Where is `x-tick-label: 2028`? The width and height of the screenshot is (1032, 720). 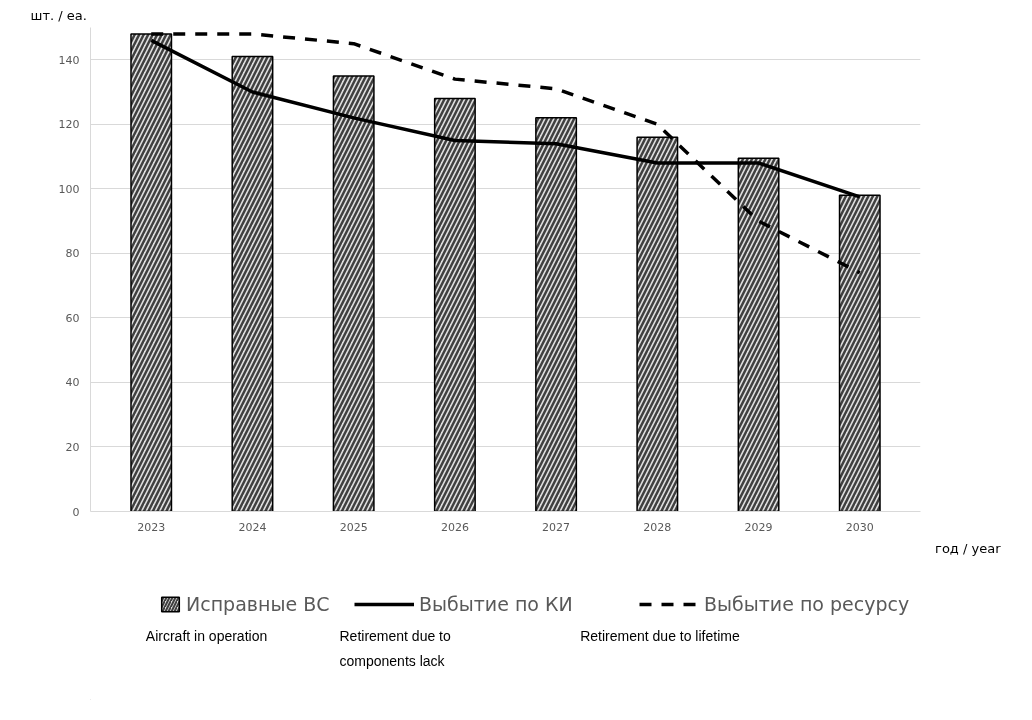 x-tick-label: 2028 is located at coordinates (657, 527).